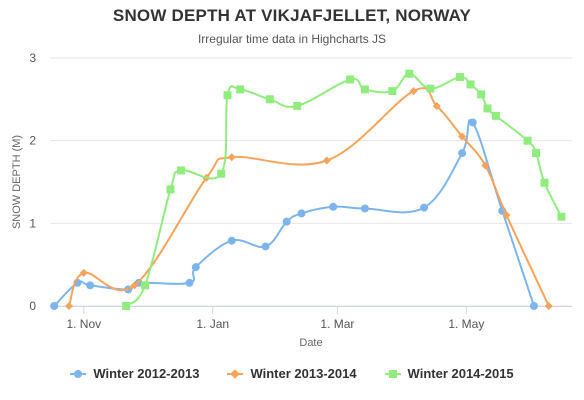 The height and width of the screenshot is (400, 584). Describe the element at coordinates (303, 373) in the screenshot. I see `legend-label: Winter 2013-2014` at that location.